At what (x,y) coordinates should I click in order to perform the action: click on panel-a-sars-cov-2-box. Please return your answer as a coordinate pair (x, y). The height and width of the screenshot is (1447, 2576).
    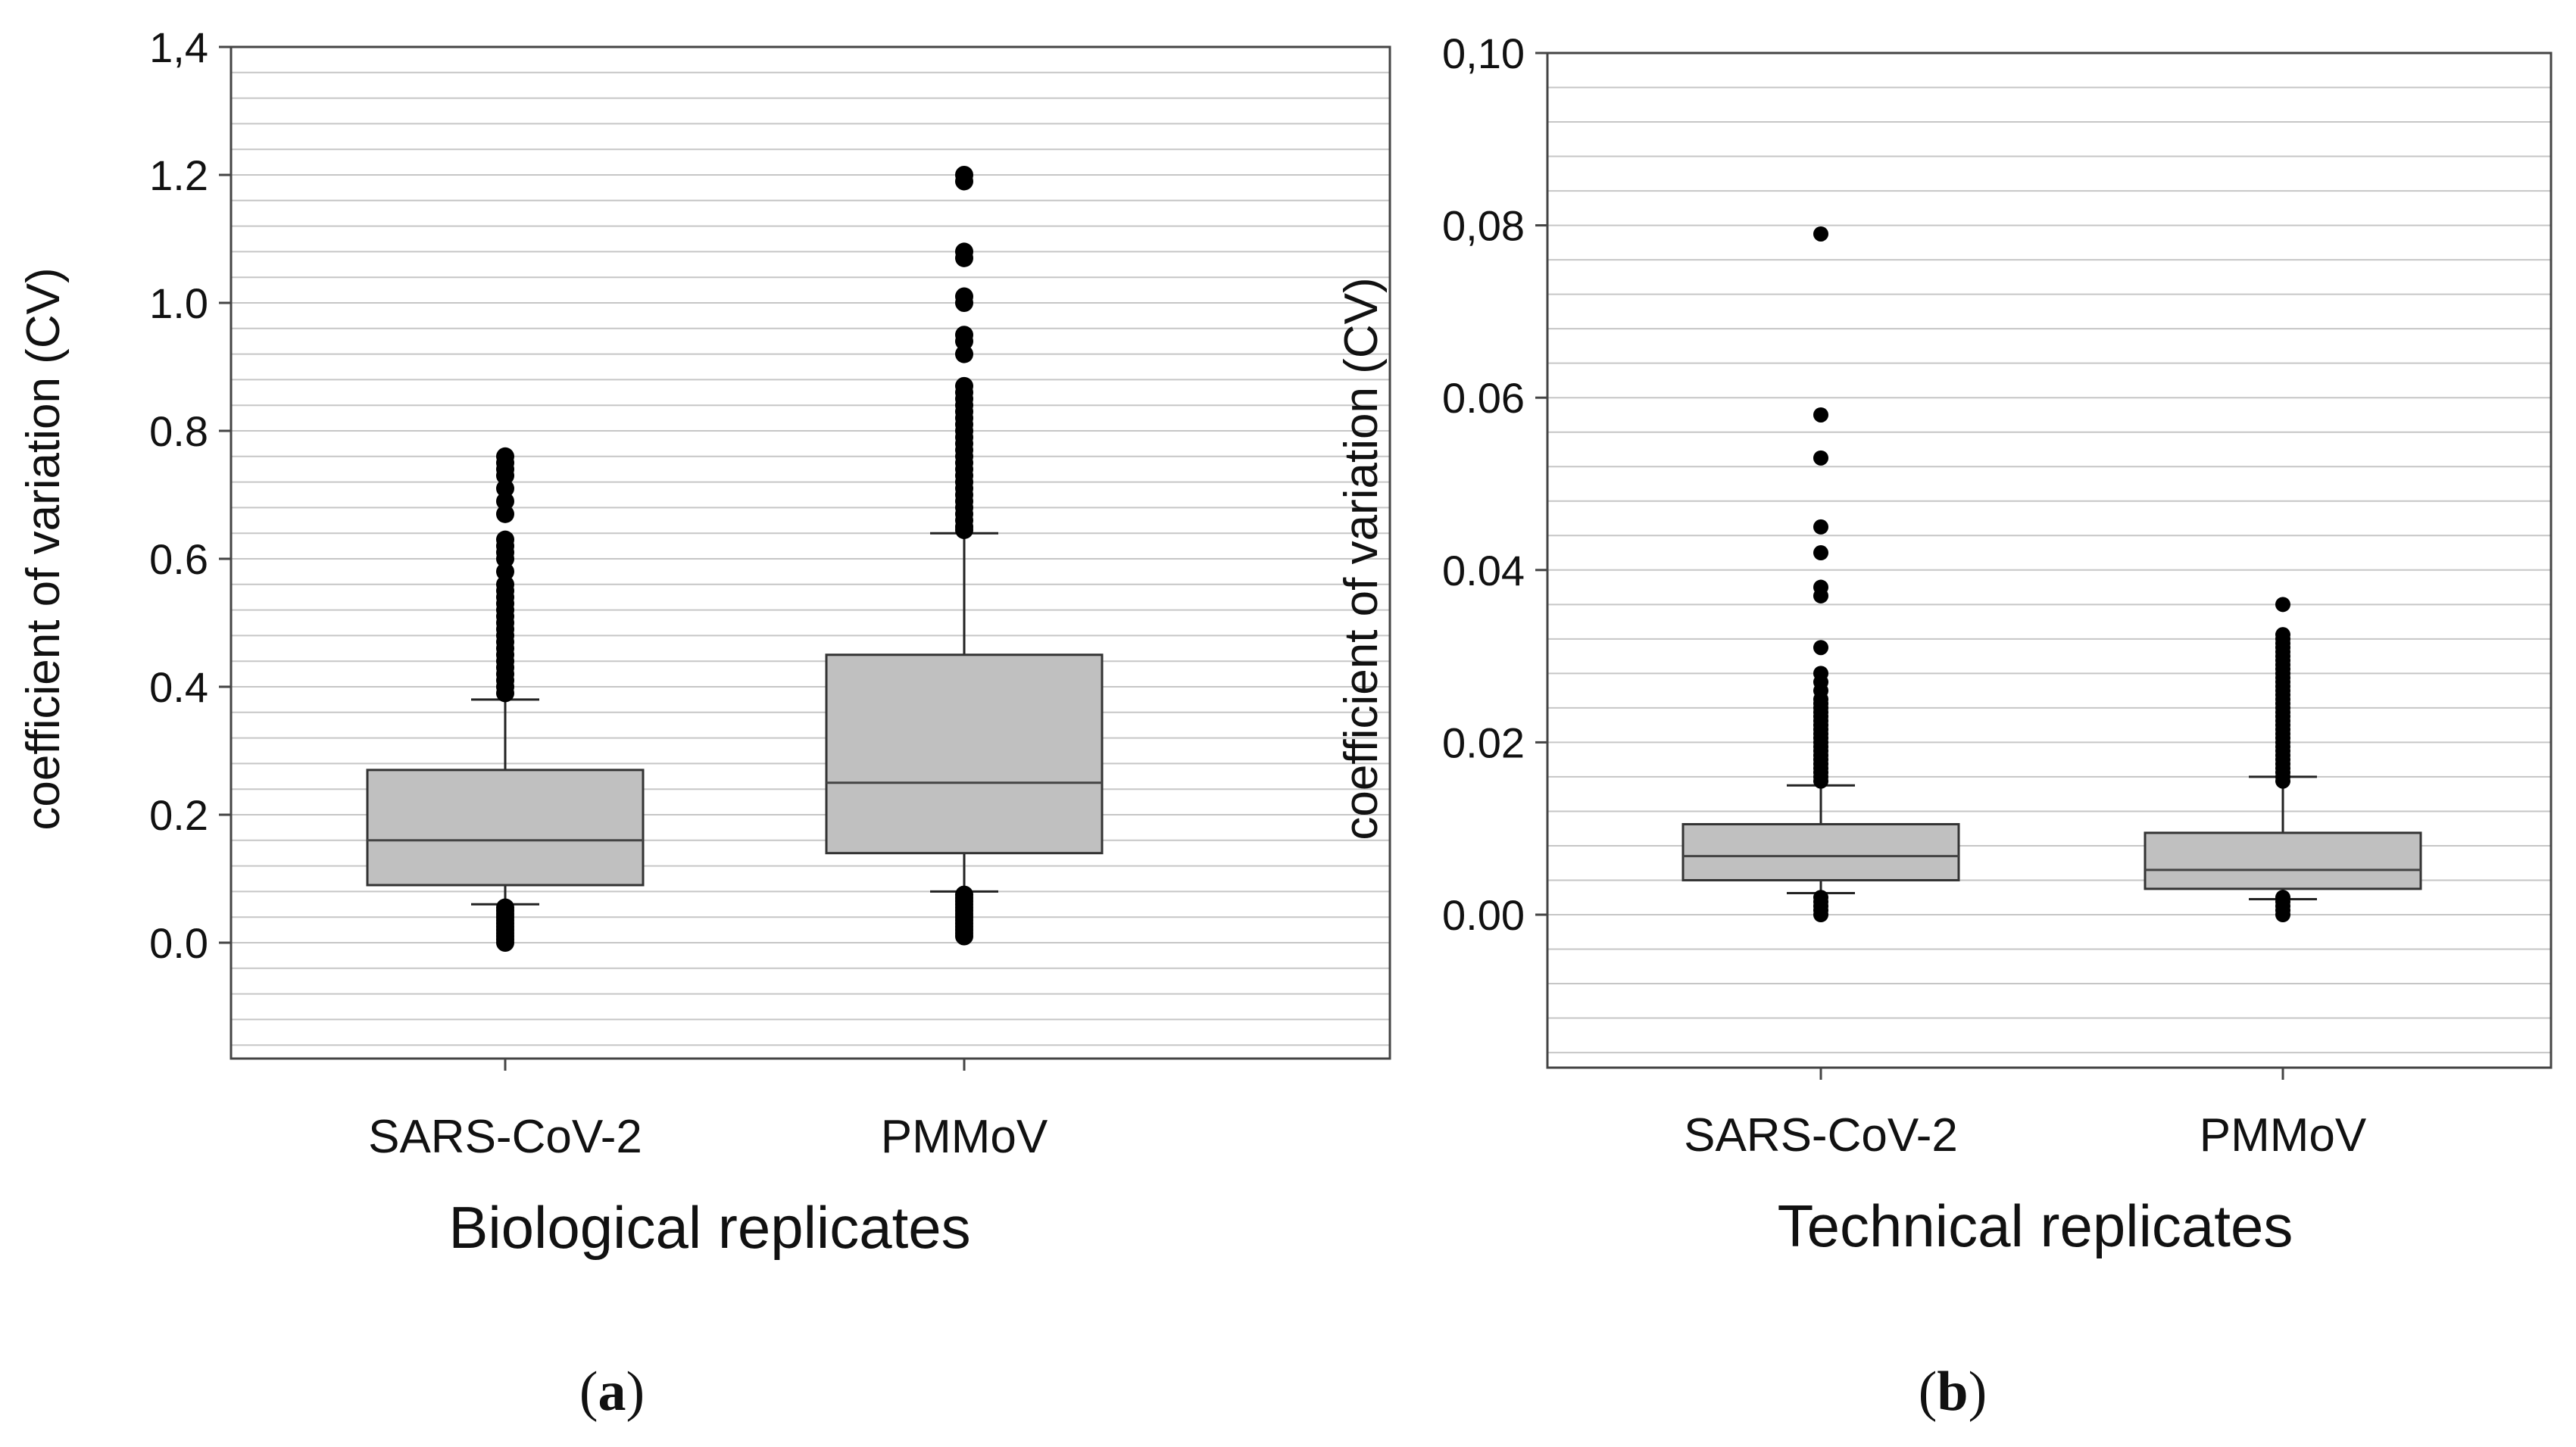
    Looking at the image, I should click on (506, 828).